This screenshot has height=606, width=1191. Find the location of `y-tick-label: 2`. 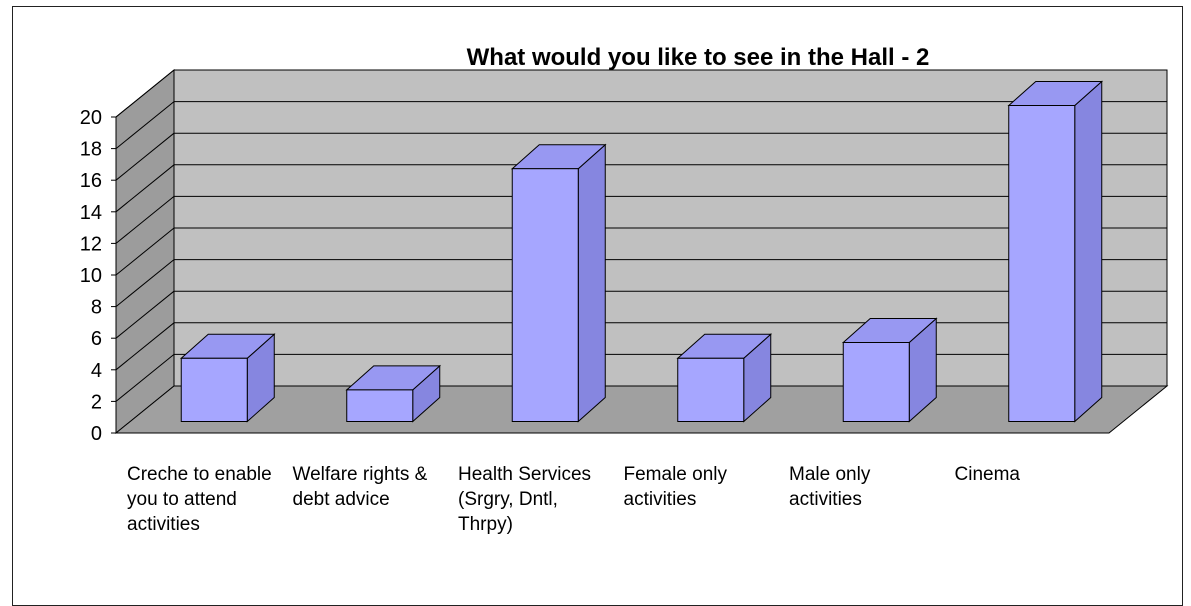

y-tick-label: 2 is located at coordinates (96, 402).